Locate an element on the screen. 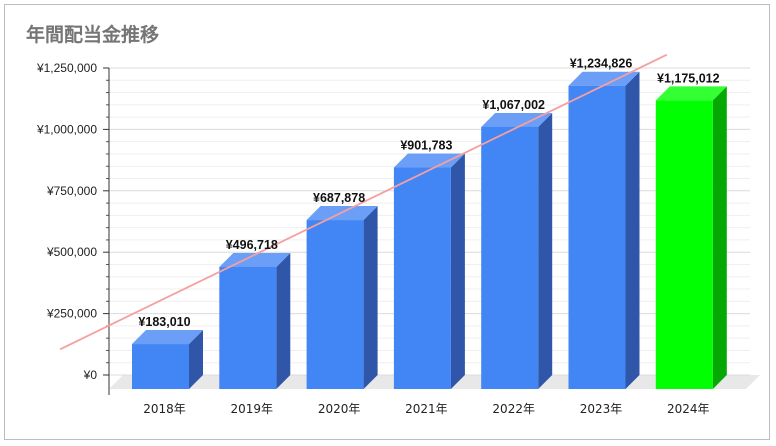  x-axis-labels: 2018年 2019年 2020年 2021年 2022年 2023年 2024年 is located at coordinates (426, 409).